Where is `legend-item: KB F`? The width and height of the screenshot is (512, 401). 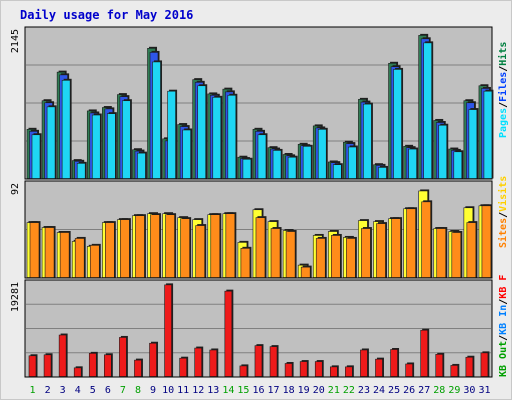
legend-item: KB F is located at coordinates (503, 287).